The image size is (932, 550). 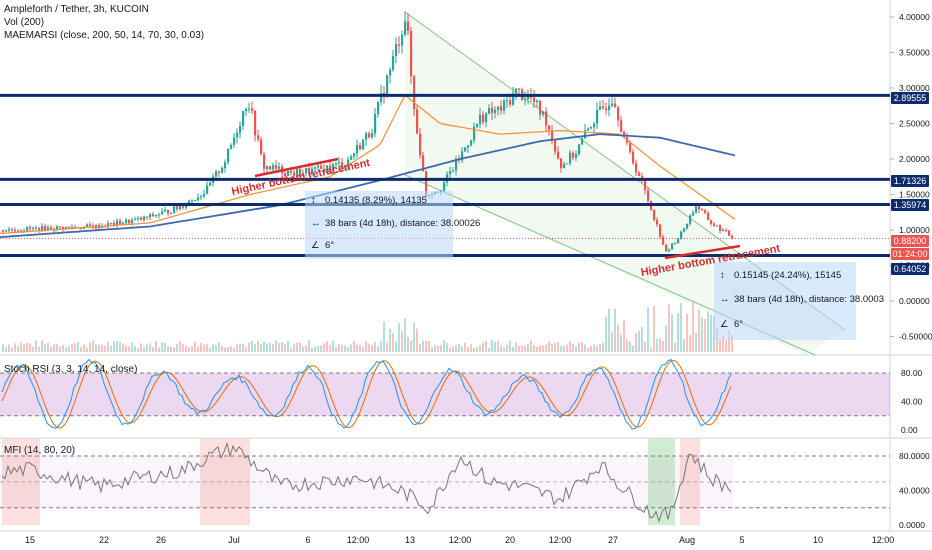 I want to click on time-tick-label: 26, so click(x=161, y=540).